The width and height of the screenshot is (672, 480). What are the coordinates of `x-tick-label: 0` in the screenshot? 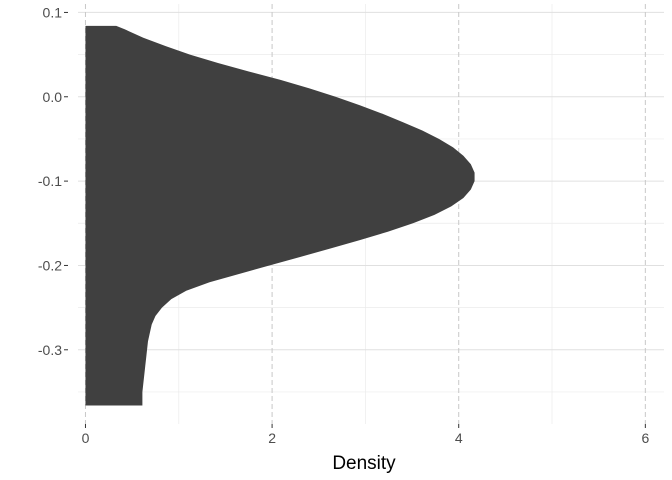 It's located at (86, 438).